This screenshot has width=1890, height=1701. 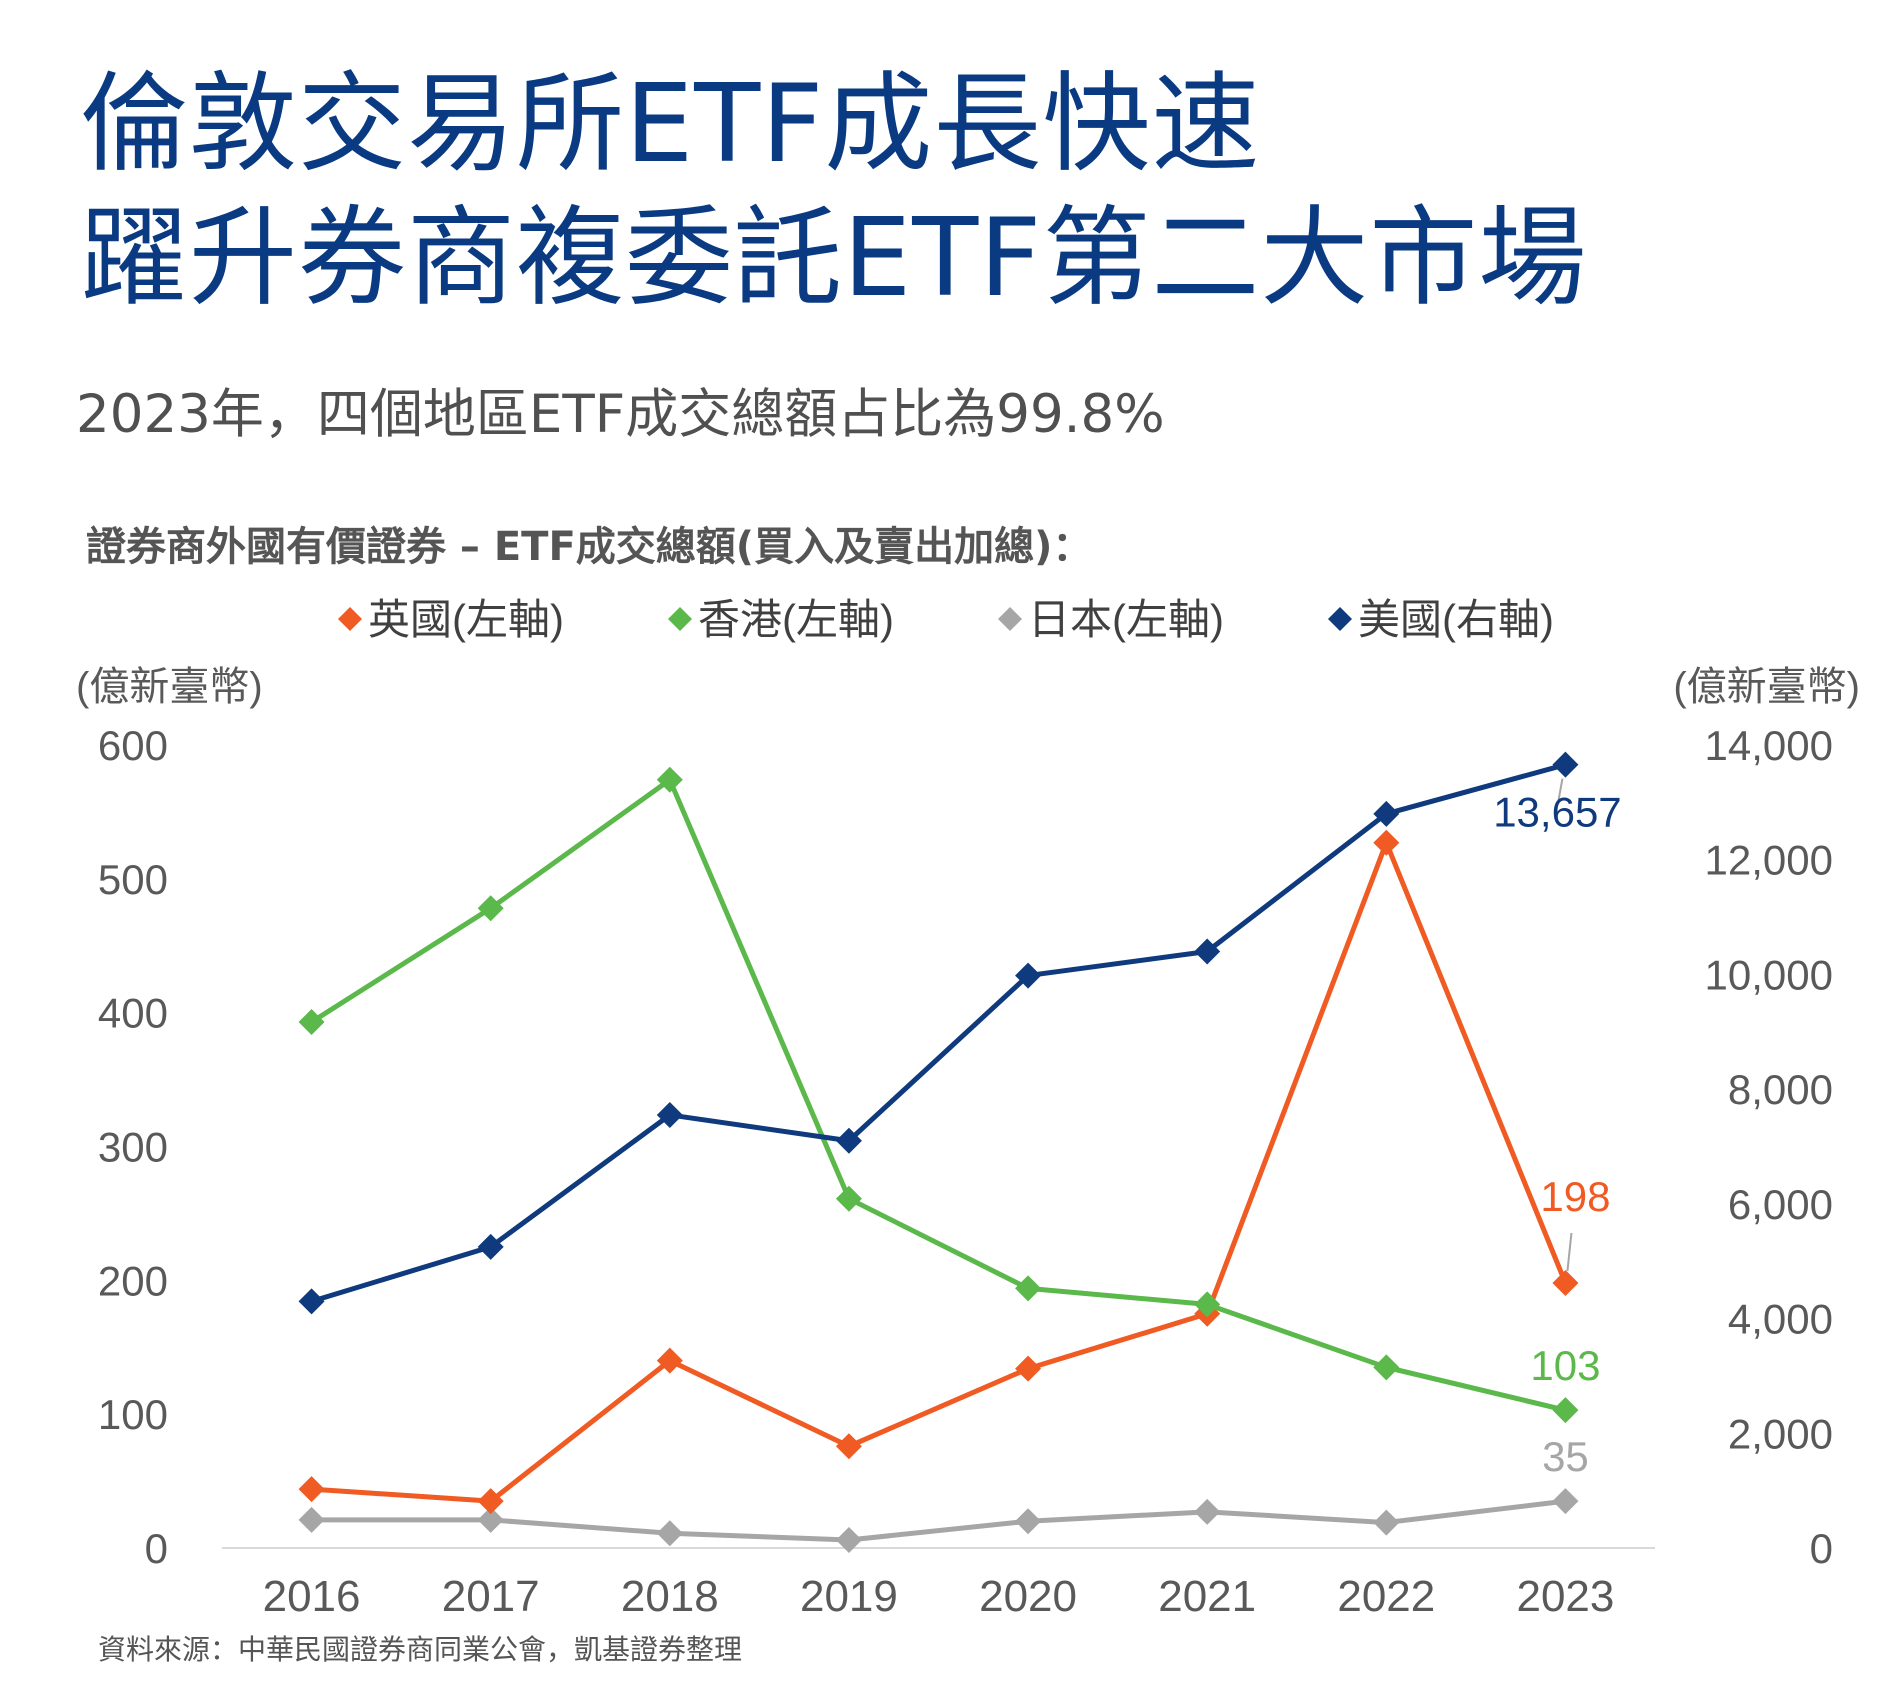 I want to click on chart-heading: 證券商外國有價證券 – ETF成交總額(買入及賣出加總)：, so click(x=589, y=547).